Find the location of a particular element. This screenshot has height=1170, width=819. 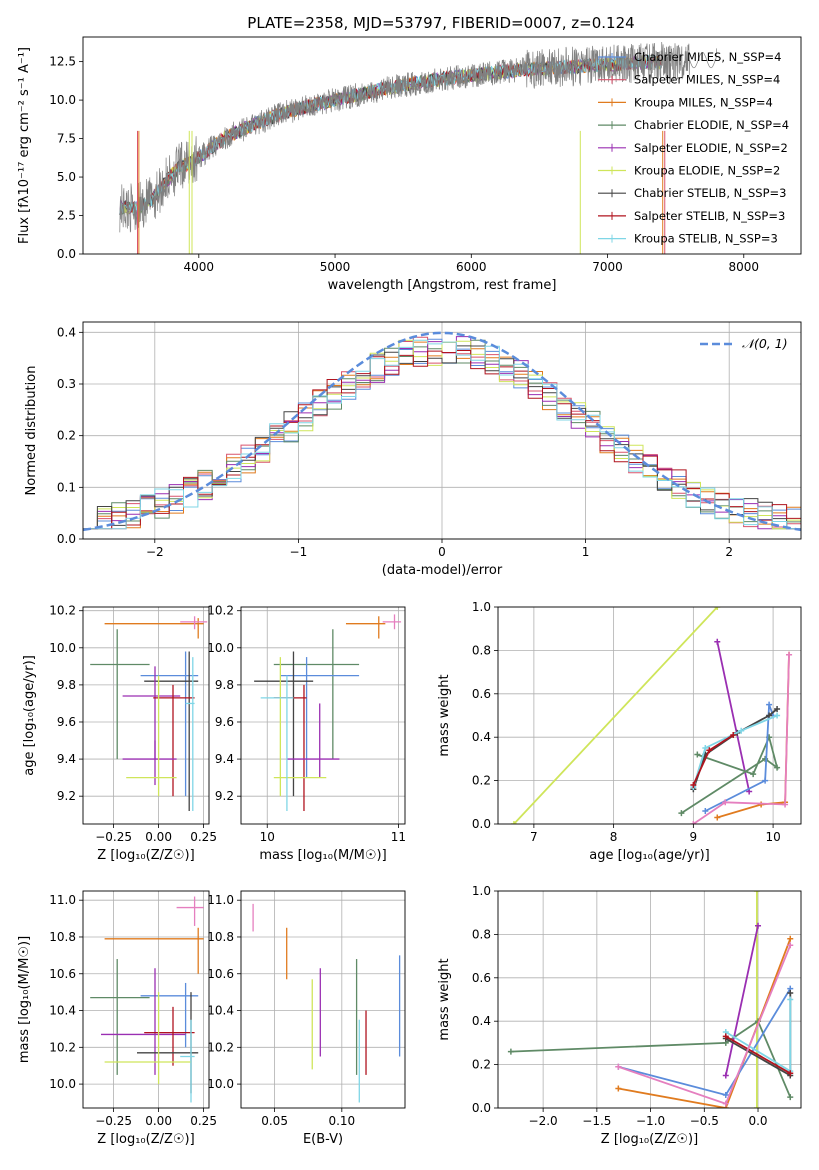

legend-entry: 𝒩(0, 1) is located at coordinates (765, 343).